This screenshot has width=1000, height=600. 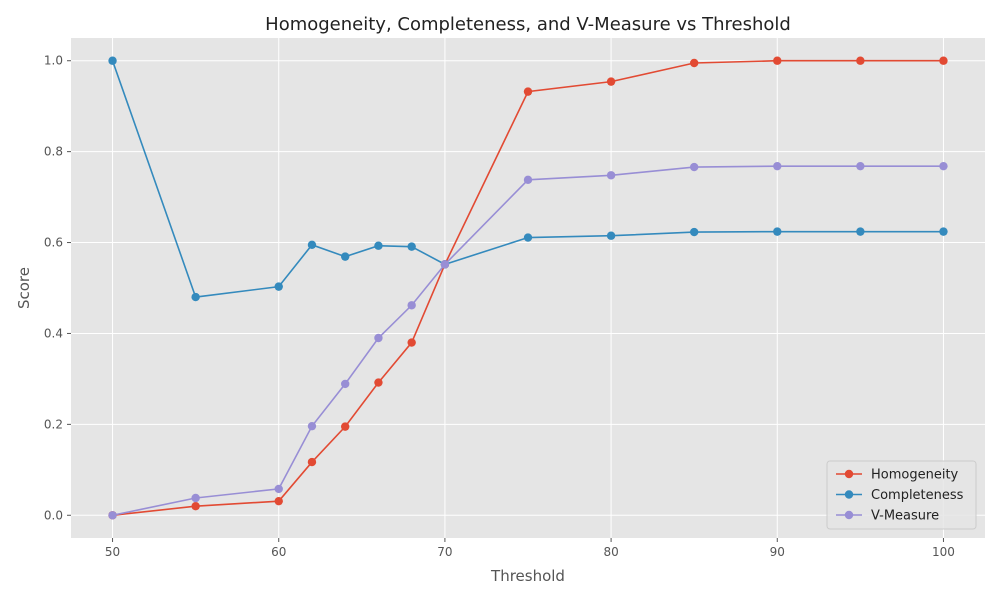 I want to click on x-axis-label: Threshold, so click(x=527, y=576).